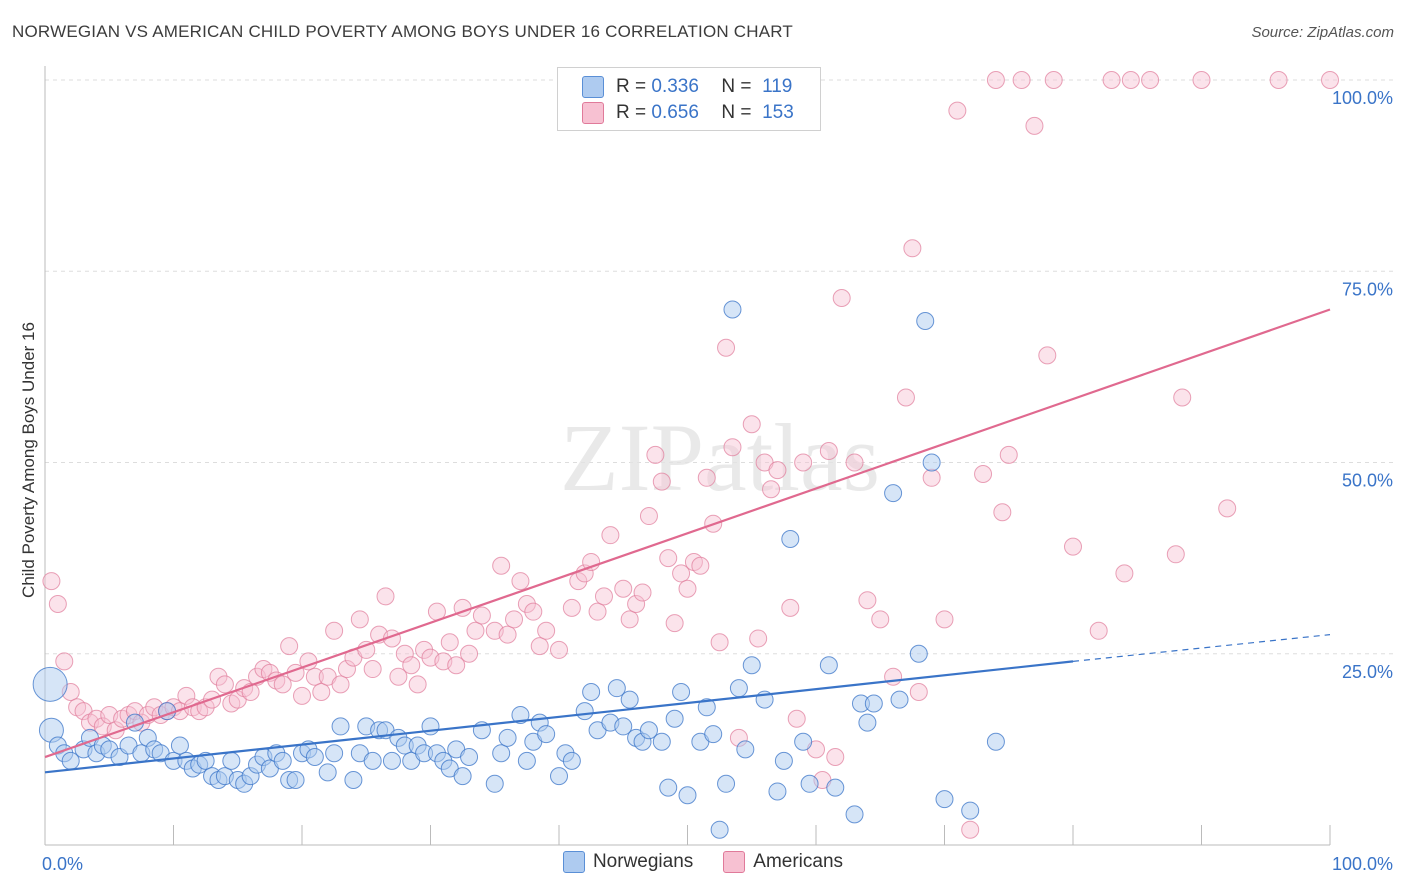 The image size is (1406, 892). Describe the element at coordinates (777, 86) in the screenshot. I see `norwegians-n-value: 119` at that location.